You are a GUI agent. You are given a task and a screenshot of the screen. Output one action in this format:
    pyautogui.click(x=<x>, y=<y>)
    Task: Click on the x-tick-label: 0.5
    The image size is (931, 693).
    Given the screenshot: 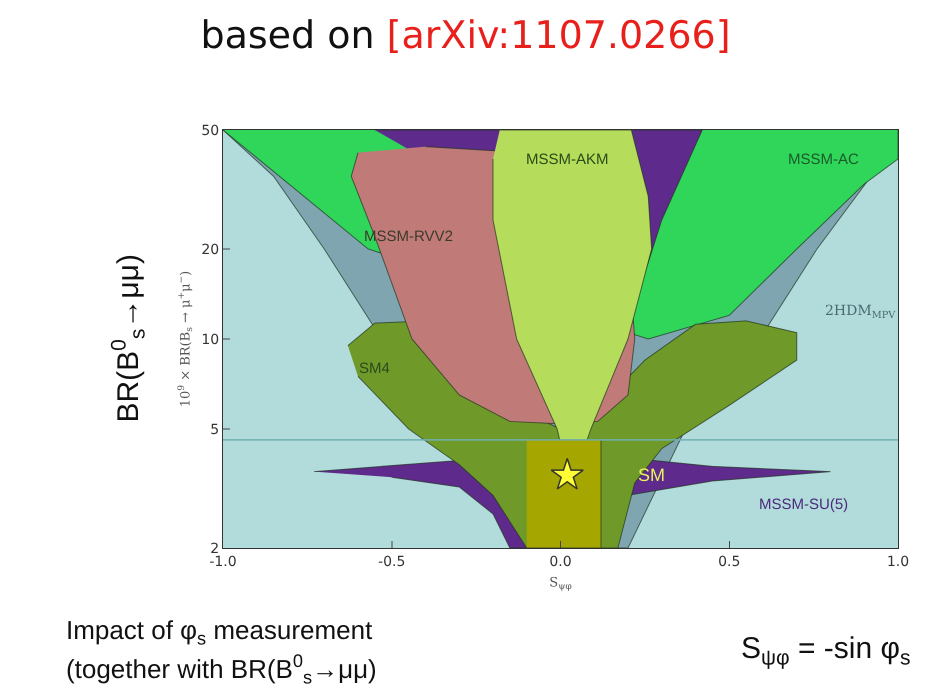 What is the action you would take?
    pyautogui.click(x=729, y=562)
    